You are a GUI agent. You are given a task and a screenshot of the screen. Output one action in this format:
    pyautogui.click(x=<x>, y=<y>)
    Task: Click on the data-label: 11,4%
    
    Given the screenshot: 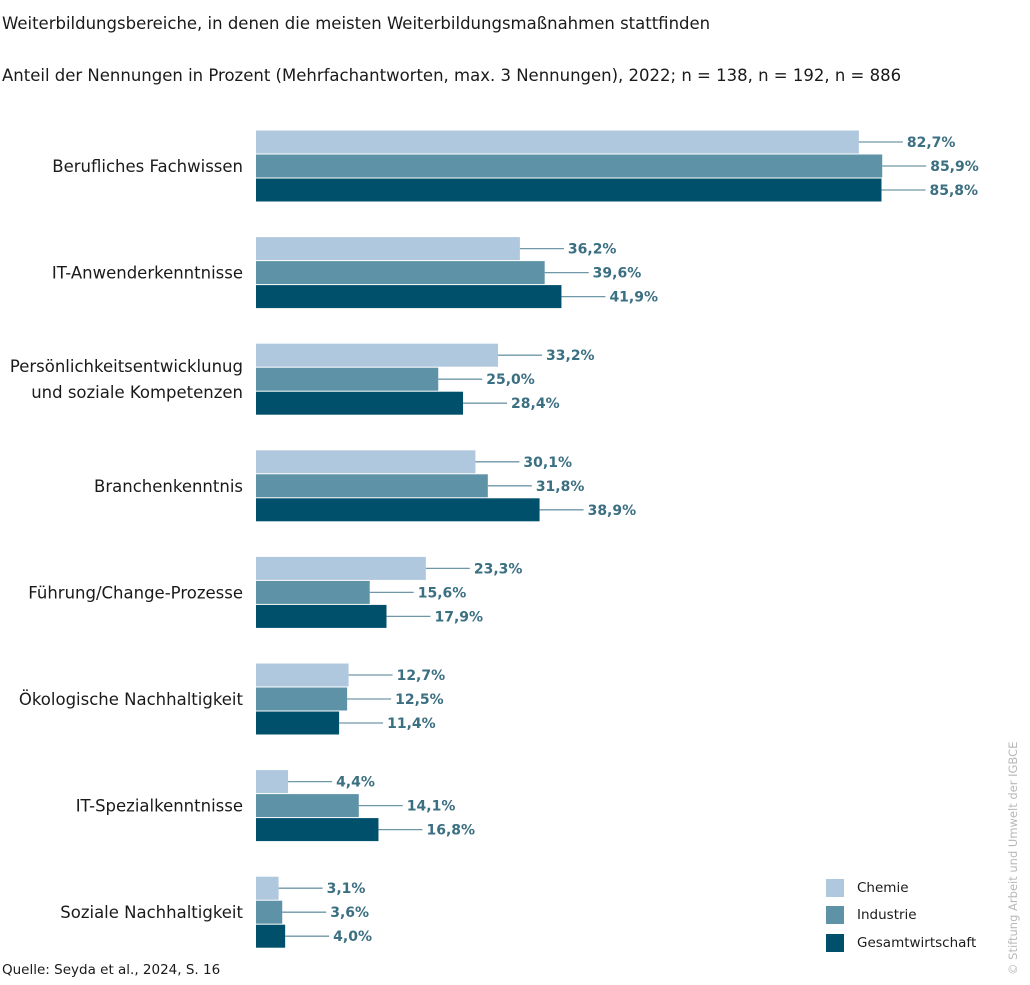 What is the action you would take?
    pyautogui.click(x=411, y=724)
    